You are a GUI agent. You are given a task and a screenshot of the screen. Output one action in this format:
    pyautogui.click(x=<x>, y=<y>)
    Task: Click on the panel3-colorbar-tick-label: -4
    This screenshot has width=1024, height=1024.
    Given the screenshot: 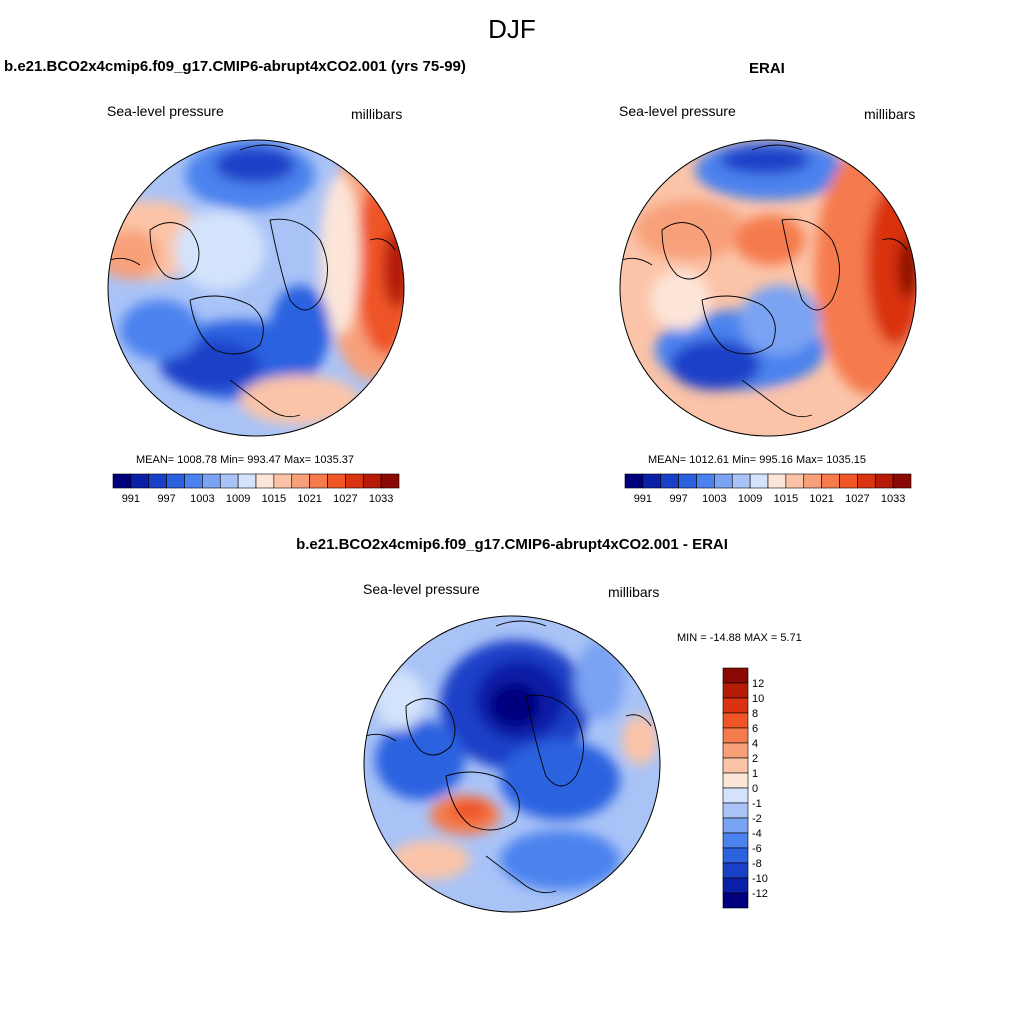 What is the action you would take?
    pyautogui.click(x=757, y=834)
    